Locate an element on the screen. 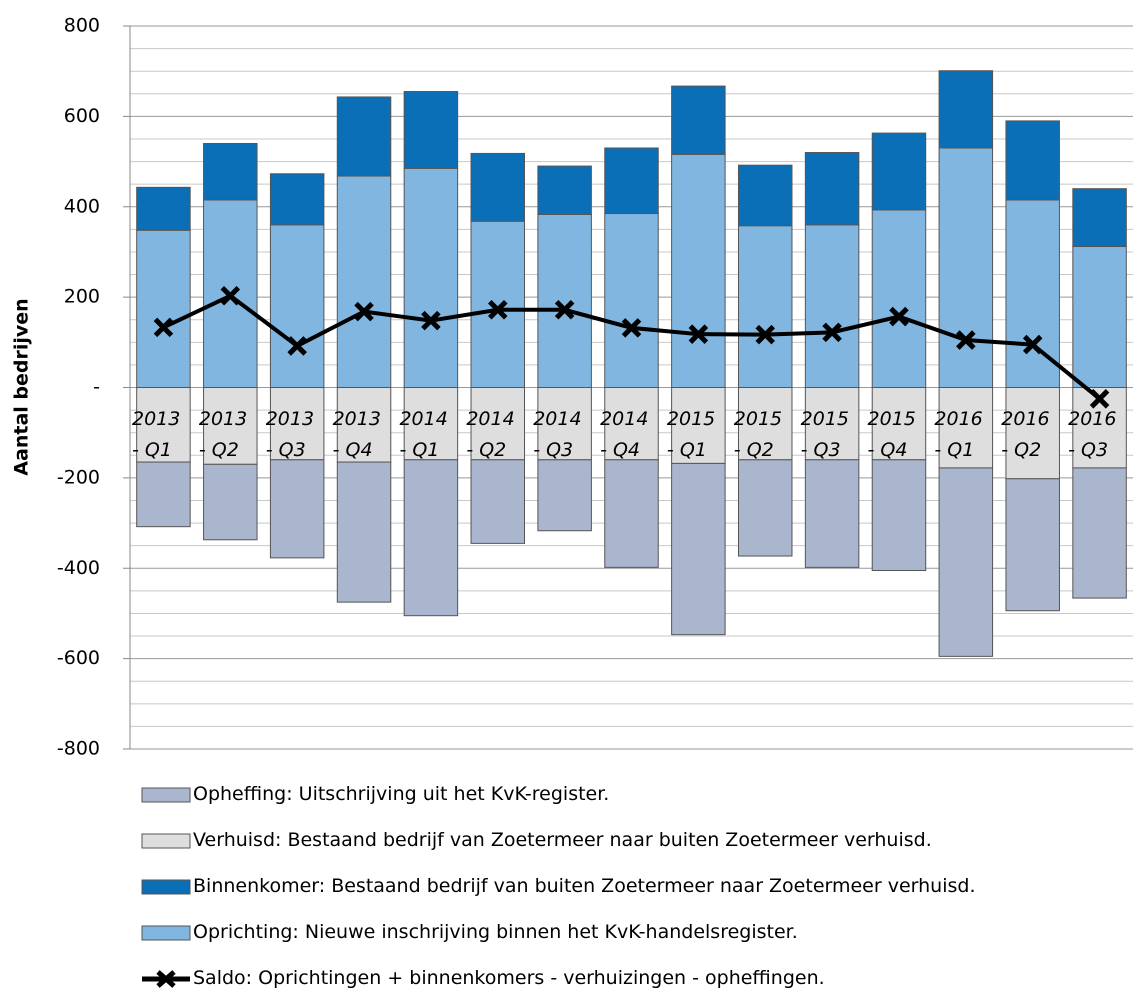 This screenshot has height=1006, width=1133. x-tick-label: 2015 - Q2 is located at coordinates (758, 434).